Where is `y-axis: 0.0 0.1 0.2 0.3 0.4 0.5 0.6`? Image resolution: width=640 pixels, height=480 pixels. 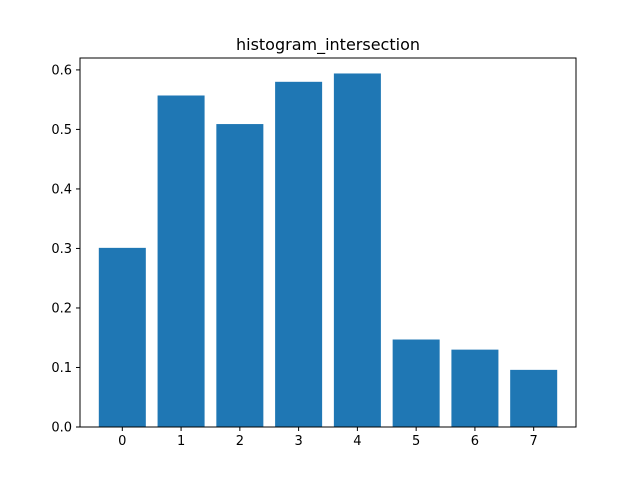 y-axis: 0.0 0.1 0.2 0.3 0.4 0.5 0.6 is located at coordinates (65, 249).